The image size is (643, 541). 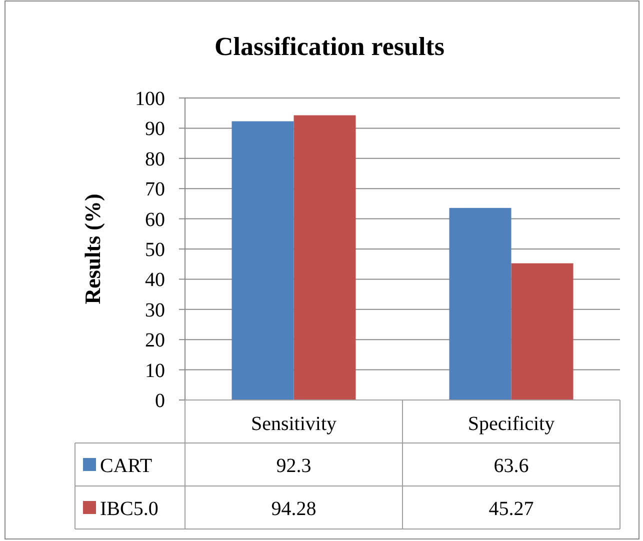 I want to click on y-tick-label: 10, so click(x=155, y=371).